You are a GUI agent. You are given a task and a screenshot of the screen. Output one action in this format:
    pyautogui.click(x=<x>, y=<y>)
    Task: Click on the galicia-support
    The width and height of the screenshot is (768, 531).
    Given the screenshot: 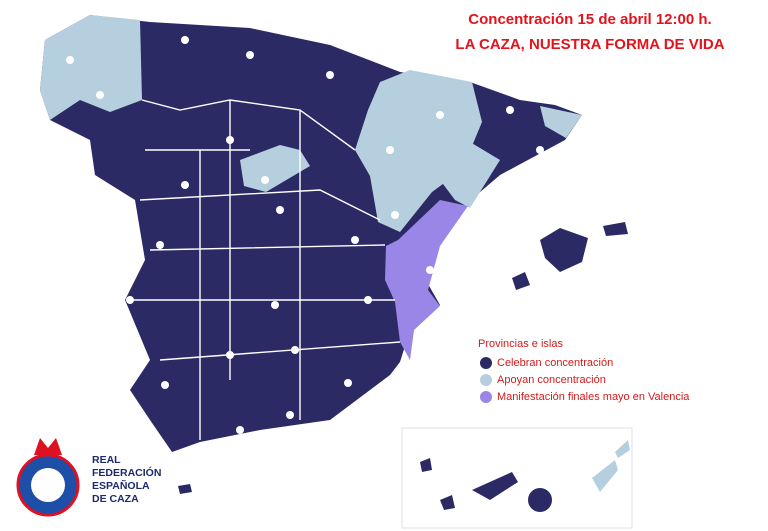 What is the action you would take?
    pyautogui.click(x=91, y=67)
    